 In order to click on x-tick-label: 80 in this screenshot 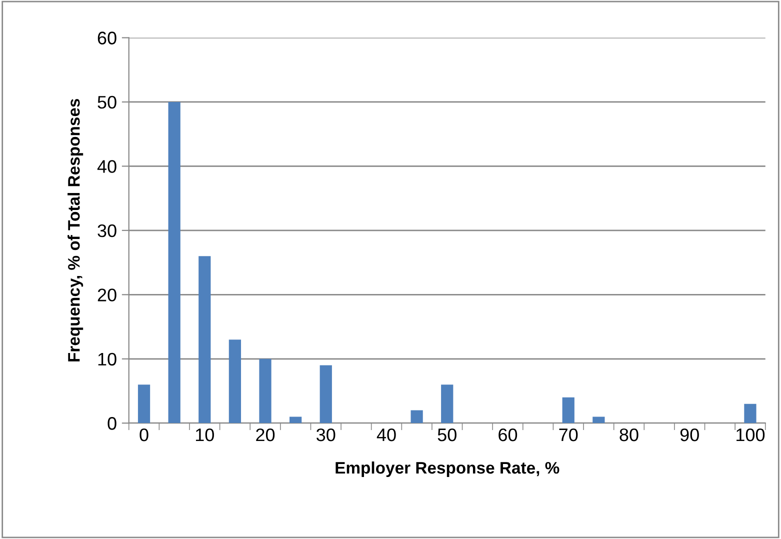, I will do `click(629, 435)`.